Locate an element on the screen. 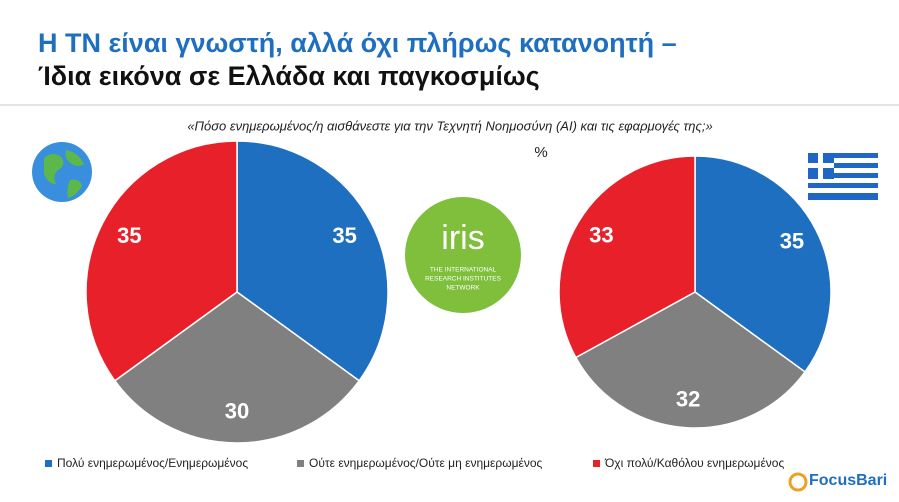 The width and height of the screenshot is (899, 502). brand-logo: FocusBari is located at coordinates (837, 482).